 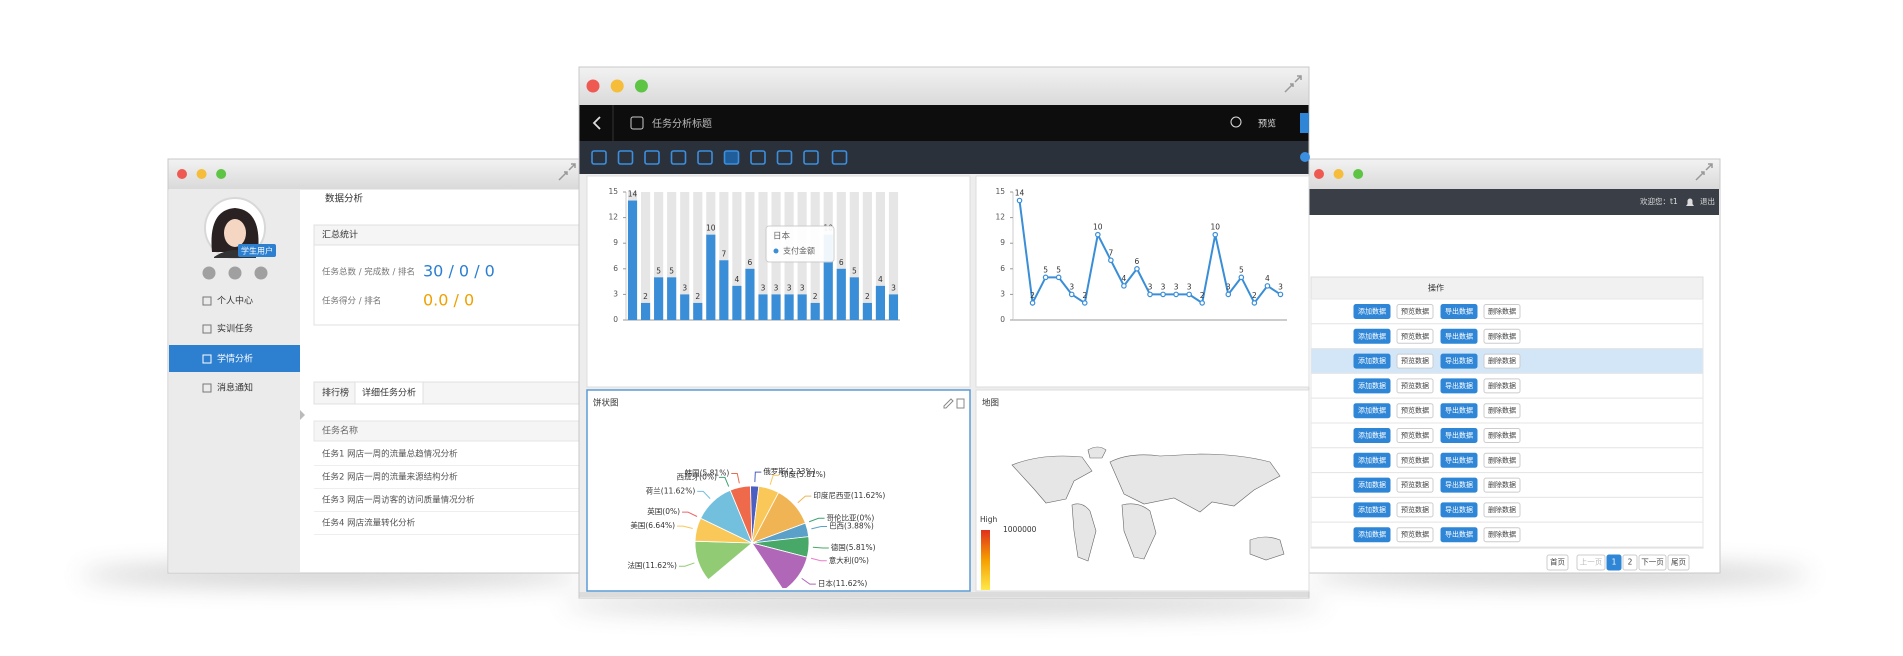 What do you see at coordinates (948, 403) in the screenshot?
I see `edit-icon` at bounding box center [948, 403].